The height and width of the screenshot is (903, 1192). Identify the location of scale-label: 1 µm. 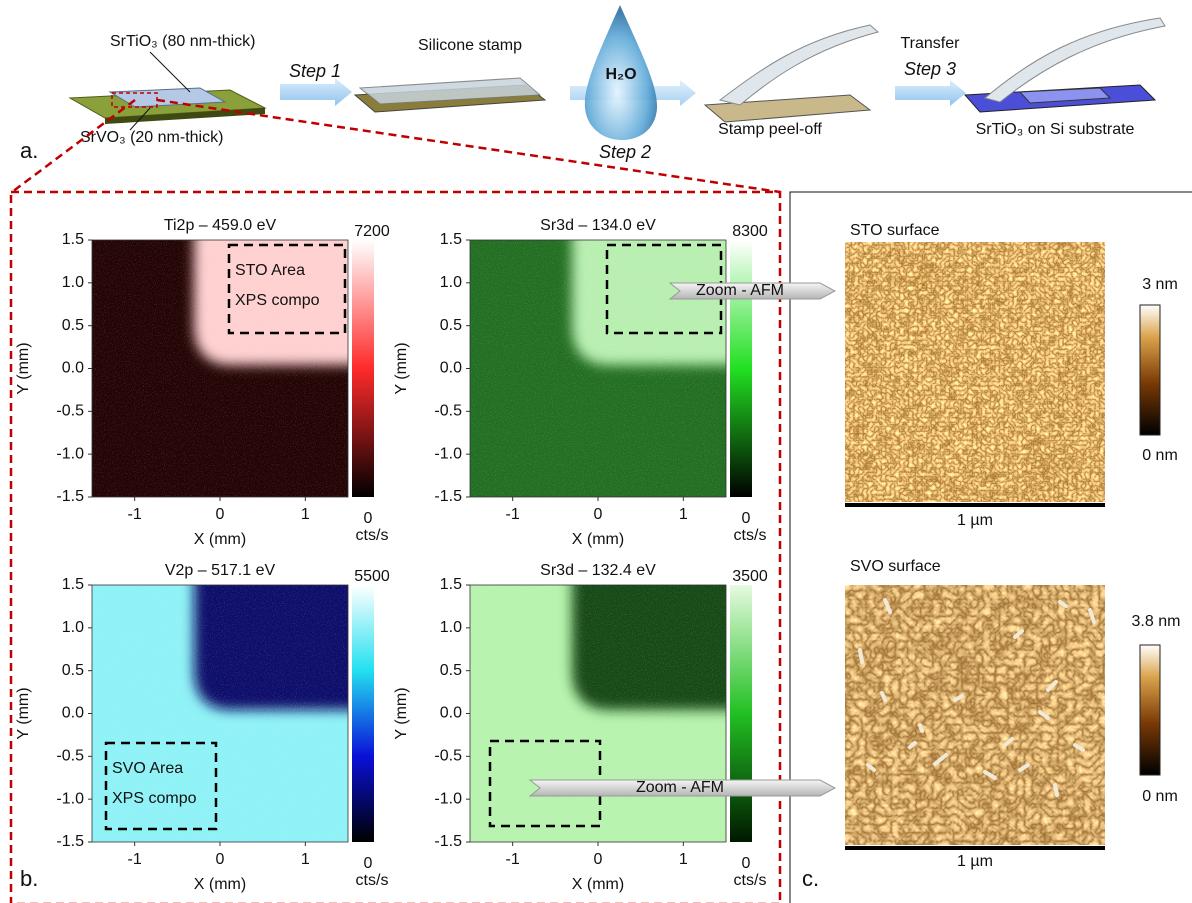
(975, 520).